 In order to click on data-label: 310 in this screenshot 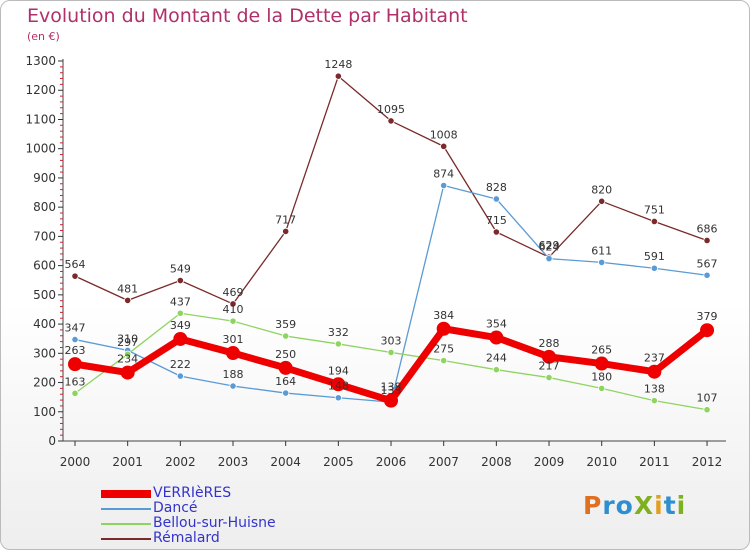, I will do `click(127, 338)`.